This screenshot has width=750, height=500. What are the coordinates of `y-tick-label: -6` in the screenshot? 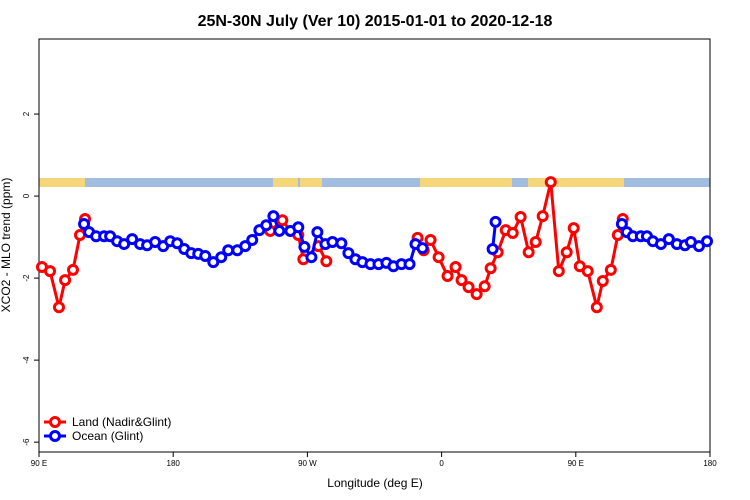 It's located at (26, 442).